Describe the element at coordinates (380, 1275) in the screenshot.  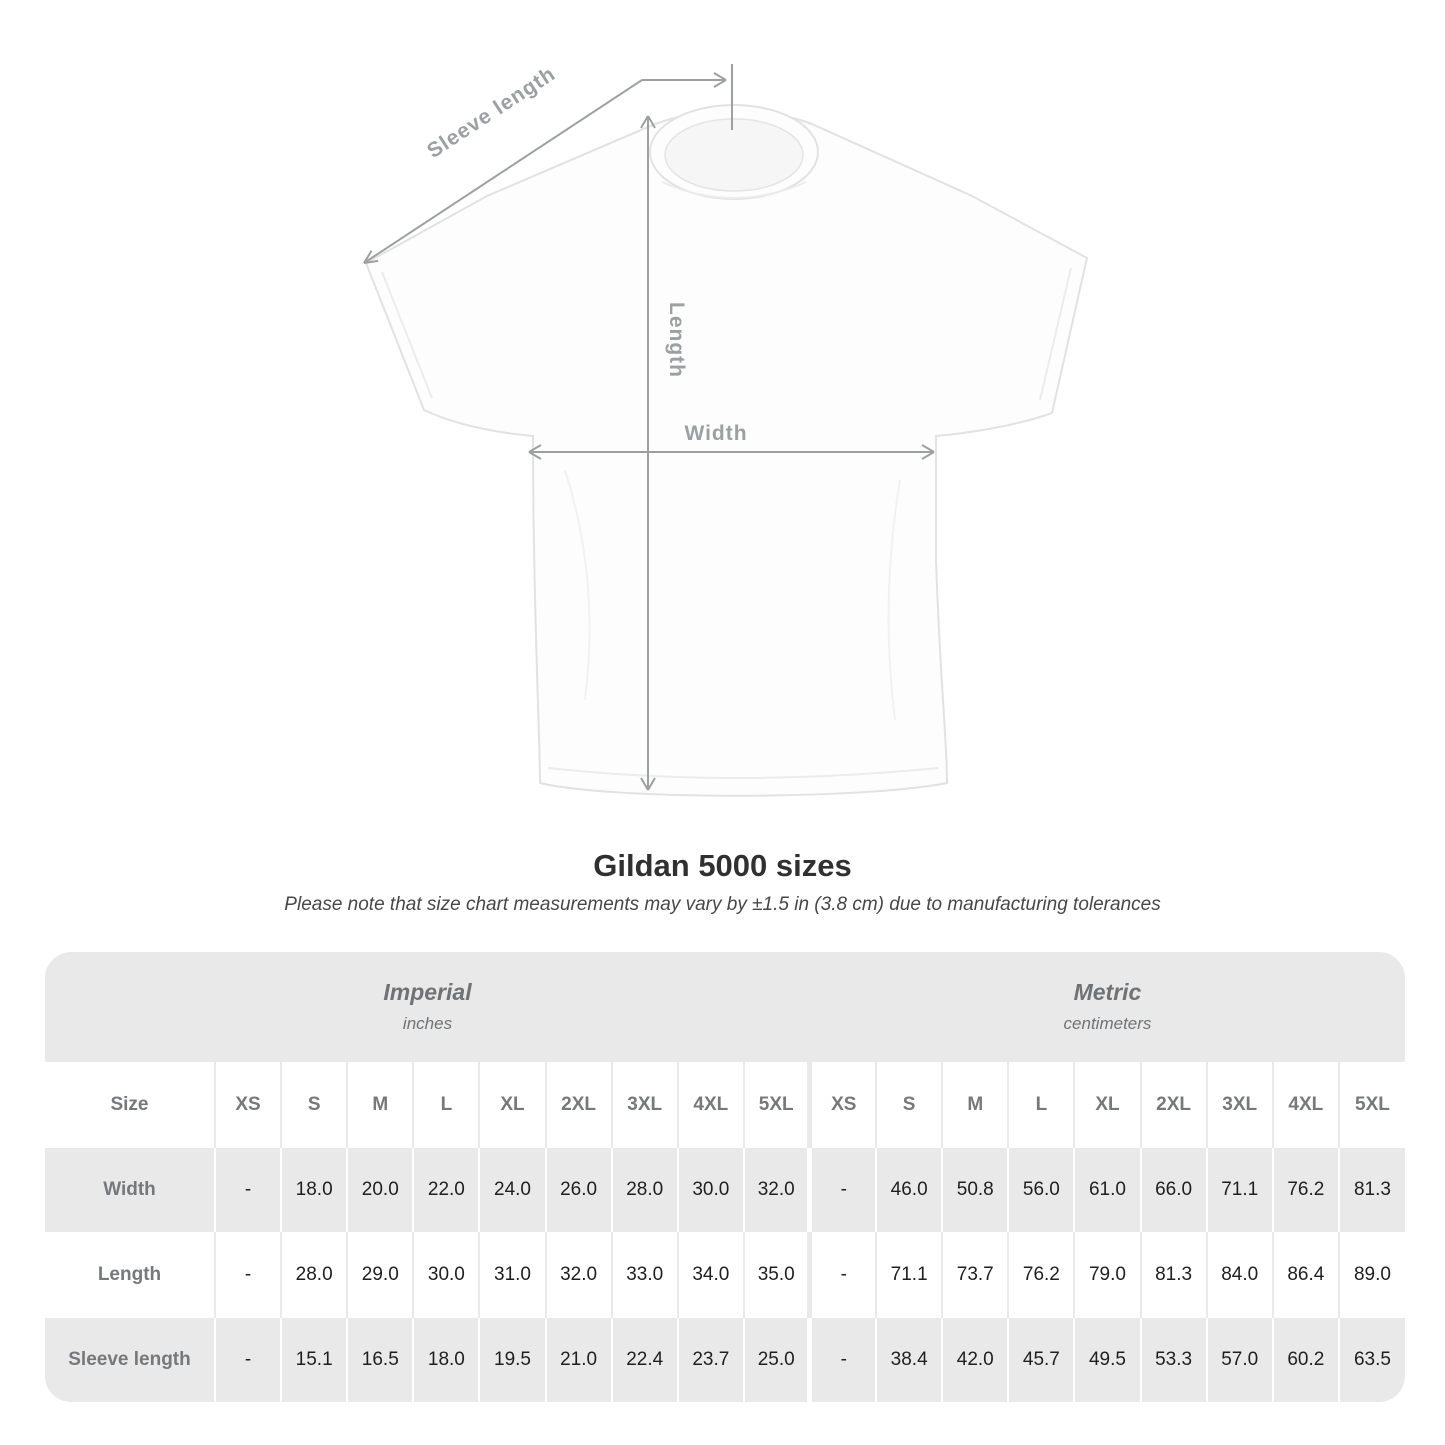
I see `table-cell: 29.0` at that location.